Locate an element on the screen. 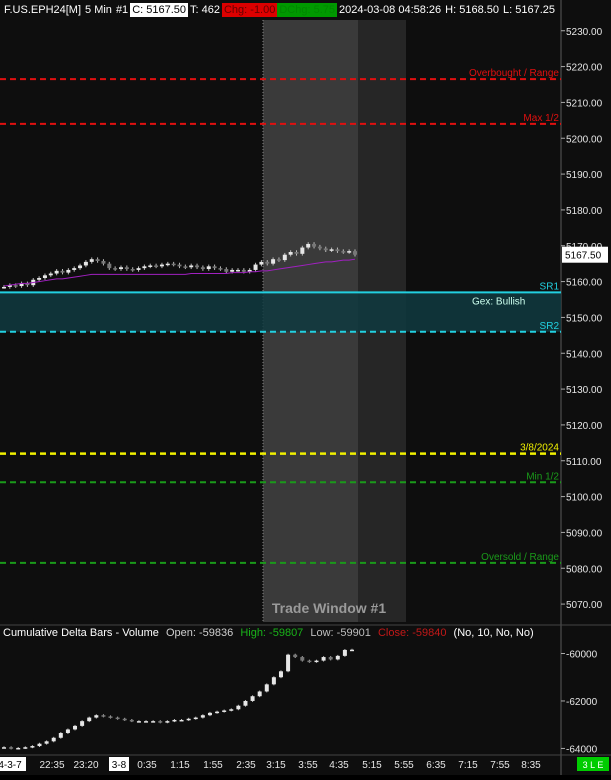 The width and height of the screenshot is (611, 780). date-marker-box is located at coordinates (119, 764).